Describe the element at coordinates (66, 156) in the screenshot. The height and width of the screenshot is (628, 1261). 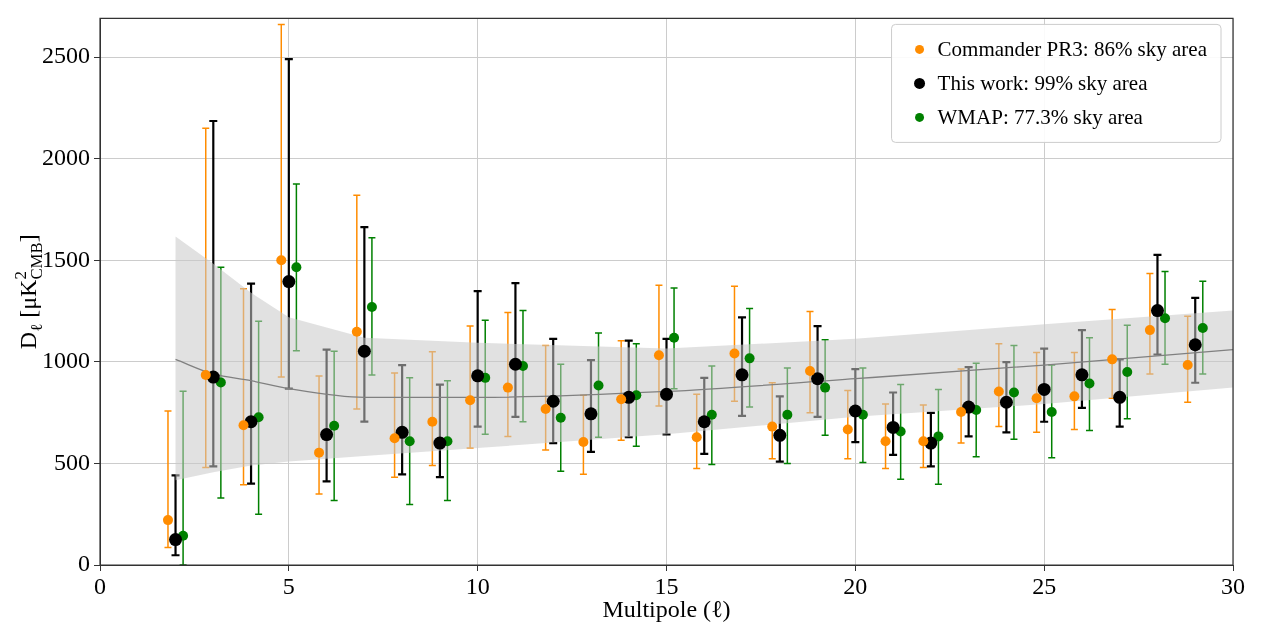
I see `y-tick-label: 2000` at that location.